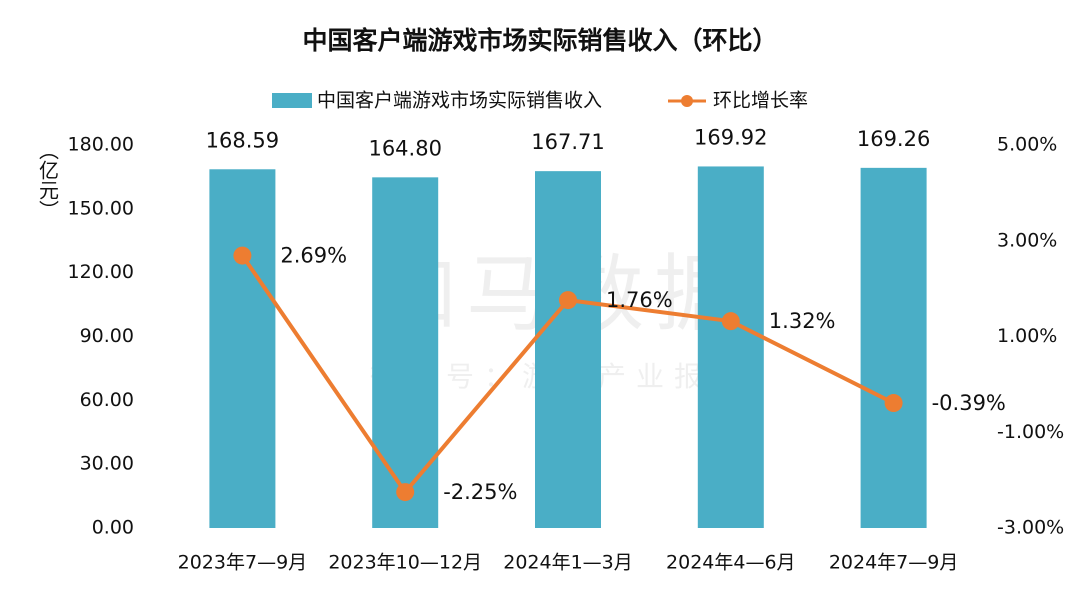 The height and width of the screenshot is (590, 1080). What do you see at coordinates (539, 40) in the screenshot?
I see `chart-title: 中国客户端游戏市场实际销售收入（环比）` at bounding box center [539, 40].